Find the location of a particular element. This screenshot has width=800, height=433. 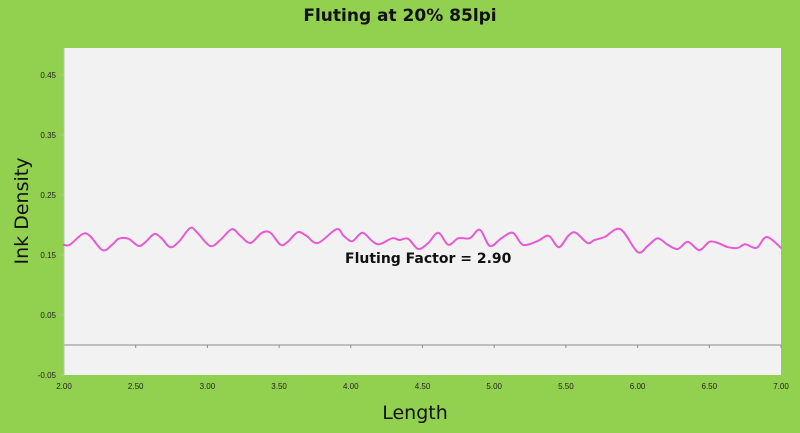

y-tick-label: 0.25 is located at coordinates (48, 195).